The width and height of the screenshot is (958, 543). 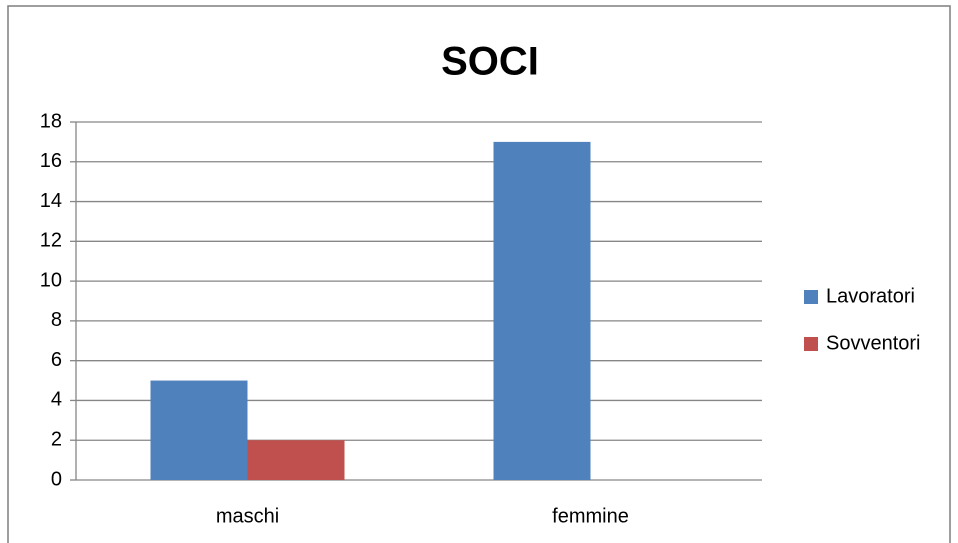 What do you see at coordinates (870, 296) in the screenshot?
I see `legend-label: Lavoratori` at bounding box center [870, 296].